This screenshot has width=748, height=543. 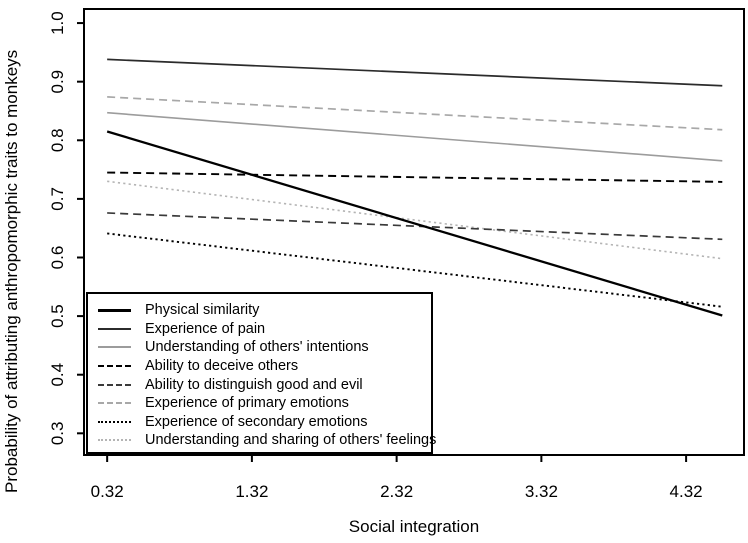 I want to click on y-tick-label: 0.7, so click(x=57, y=199).